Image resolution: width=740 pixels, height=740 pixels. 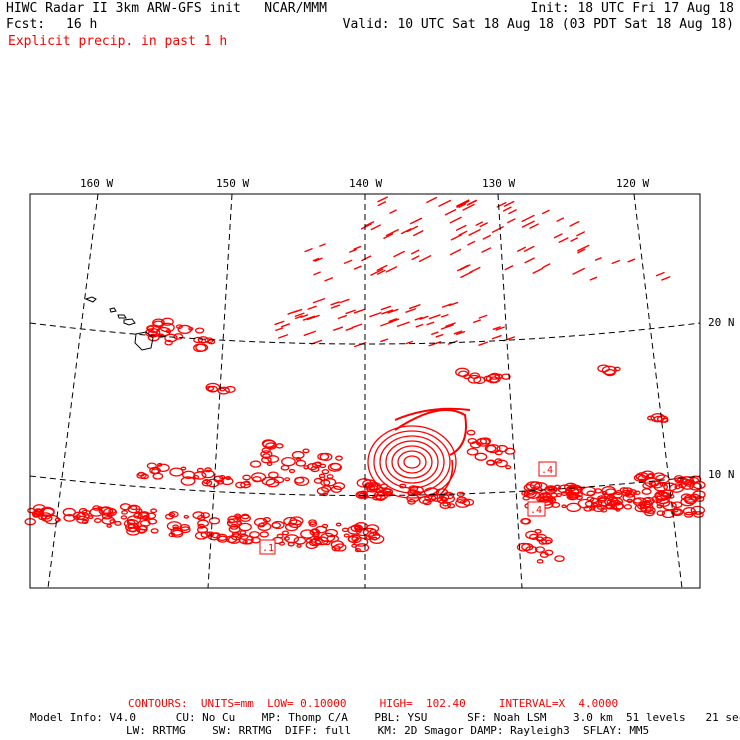 I want to click on parallel-20n, so click(x=365, y=333).